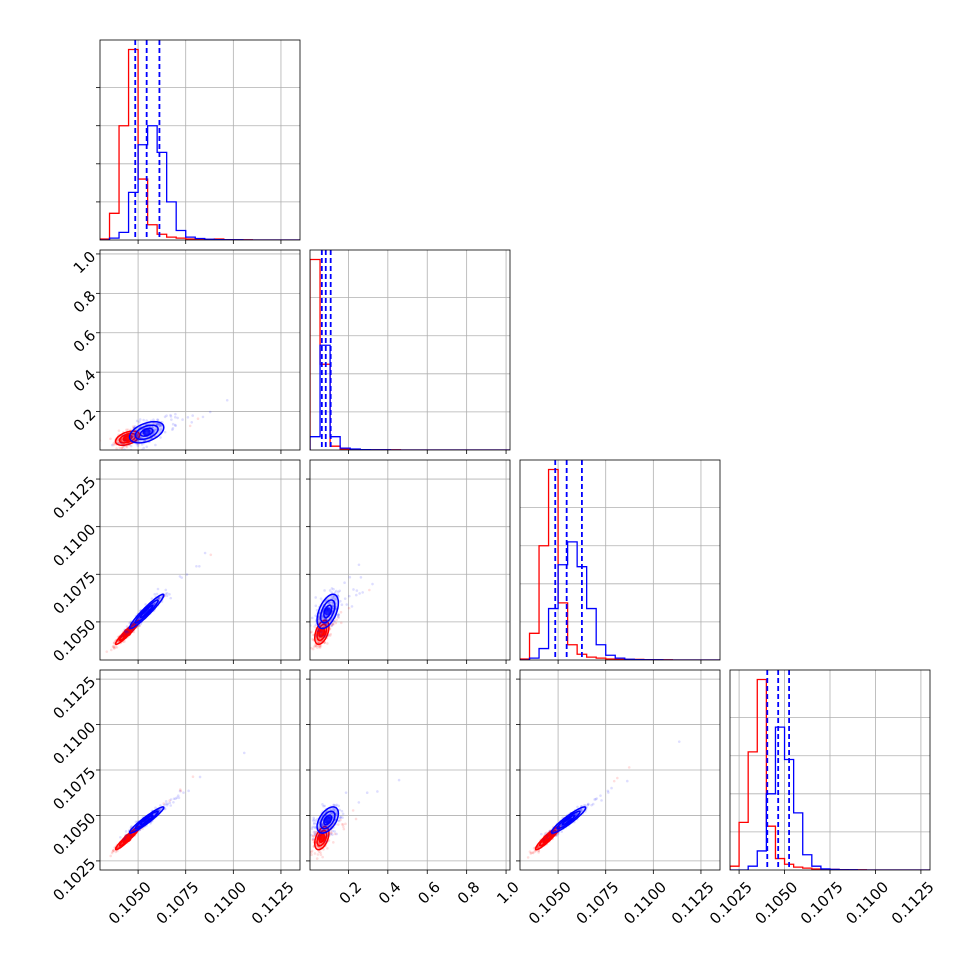 The image size is (970, 970). What do you see at coordinates (85, 302) in the screenshot?
I see `y-tick-label: 0.8` at bounding box center [85, 302].